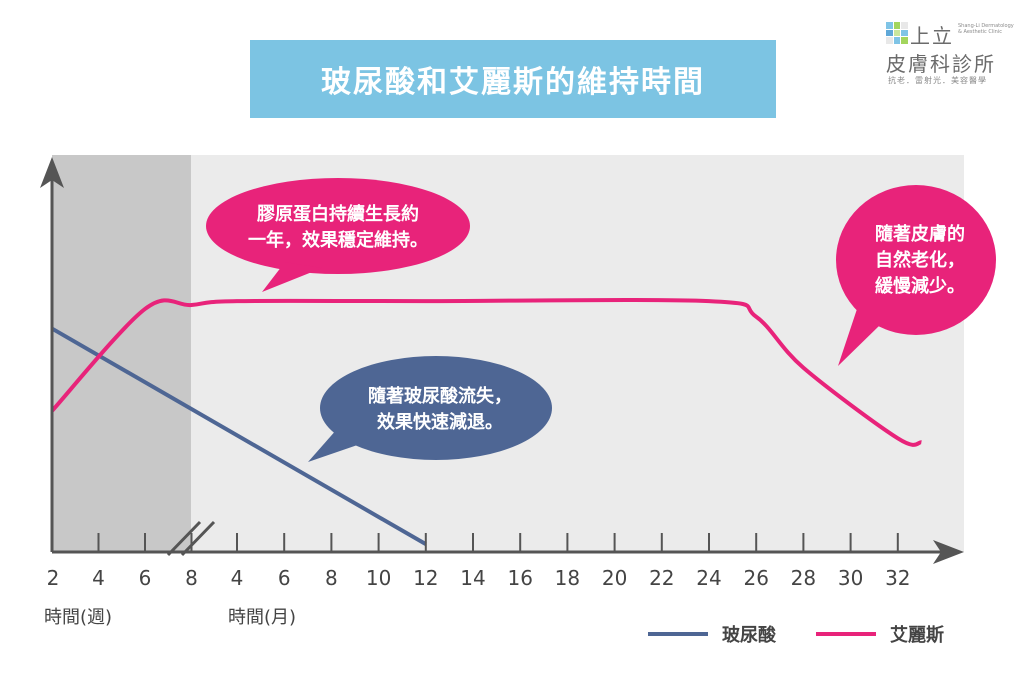 The image size is (1024, 685). What do you see at coordinates (519, 578) in the screenshot?
I see `x-month-16-label: 16` at bounding box center [519, 578].